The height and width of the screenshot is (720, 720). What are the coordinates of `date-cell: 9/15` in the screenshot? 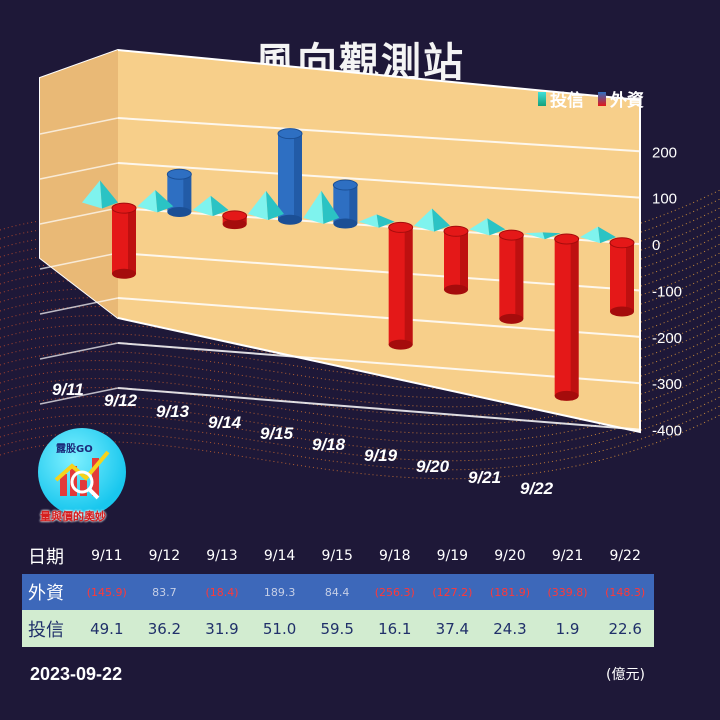 It's located at (337, 556).